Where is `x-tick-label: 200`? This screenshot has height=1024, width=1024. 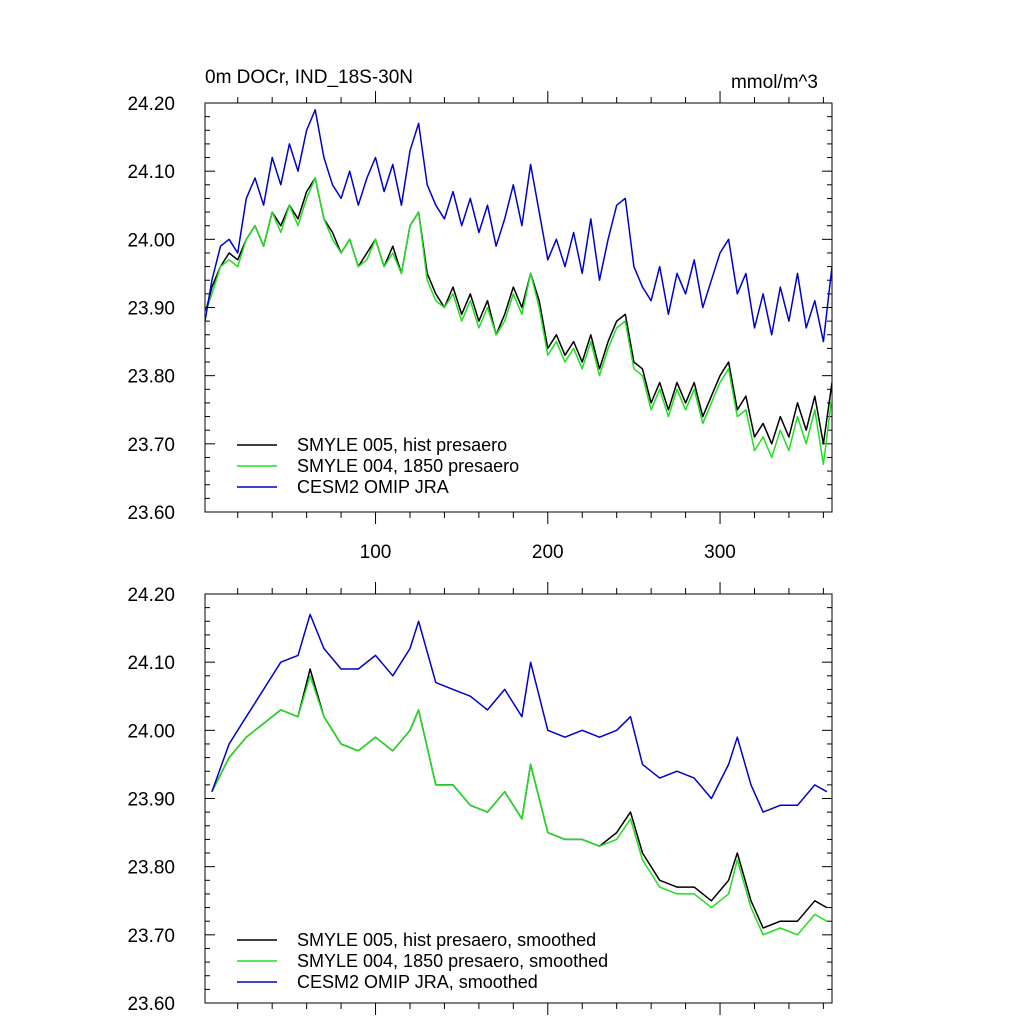
x-tick-label: 200 is located at coordinates (548, 552).